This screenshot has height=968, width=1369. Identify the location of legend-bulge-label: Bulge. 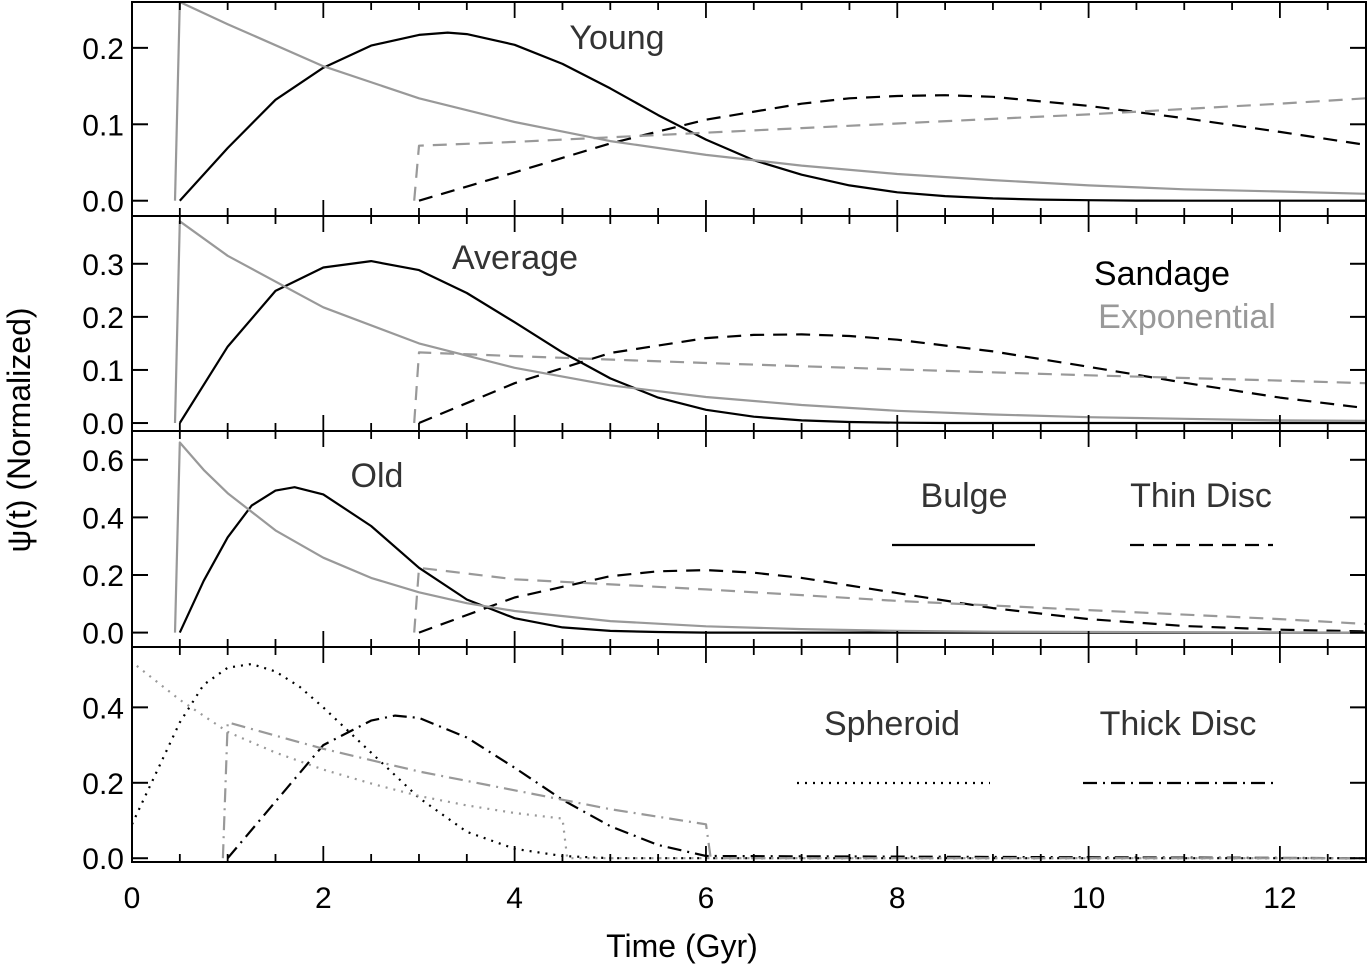
(964, 496).